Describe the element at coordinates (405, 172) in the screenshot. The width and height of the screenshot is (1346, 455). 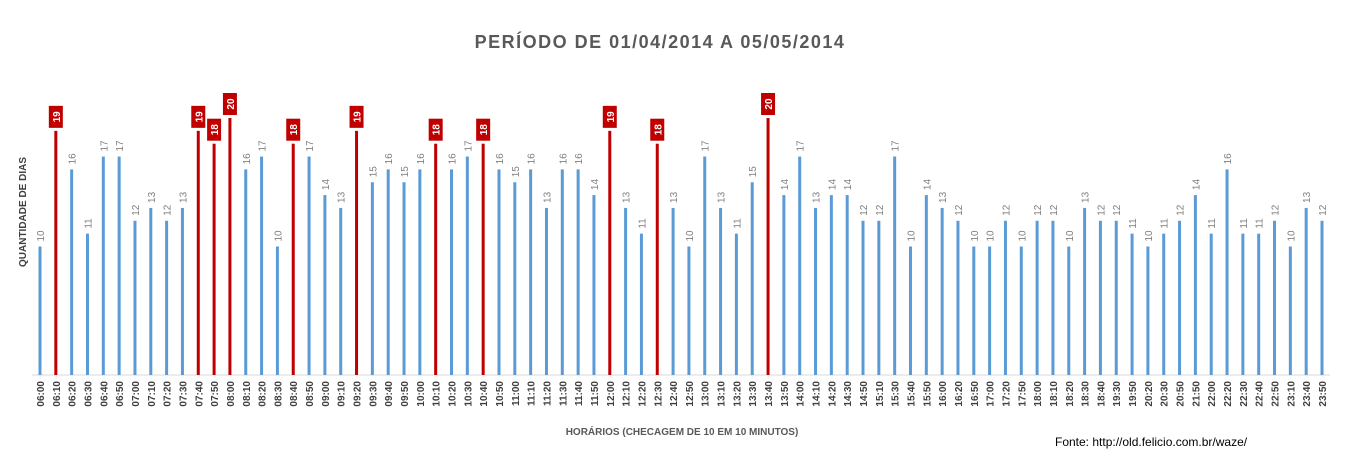
I see `value-label: 15` at that location.